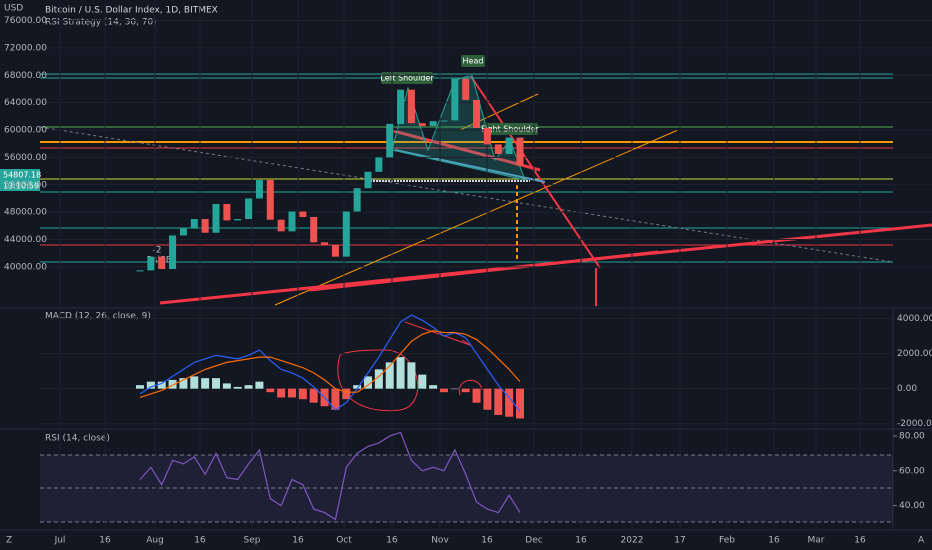 The width and height of the screenshot is (932, 550). I want to click on price-tag, so click(20, 180).